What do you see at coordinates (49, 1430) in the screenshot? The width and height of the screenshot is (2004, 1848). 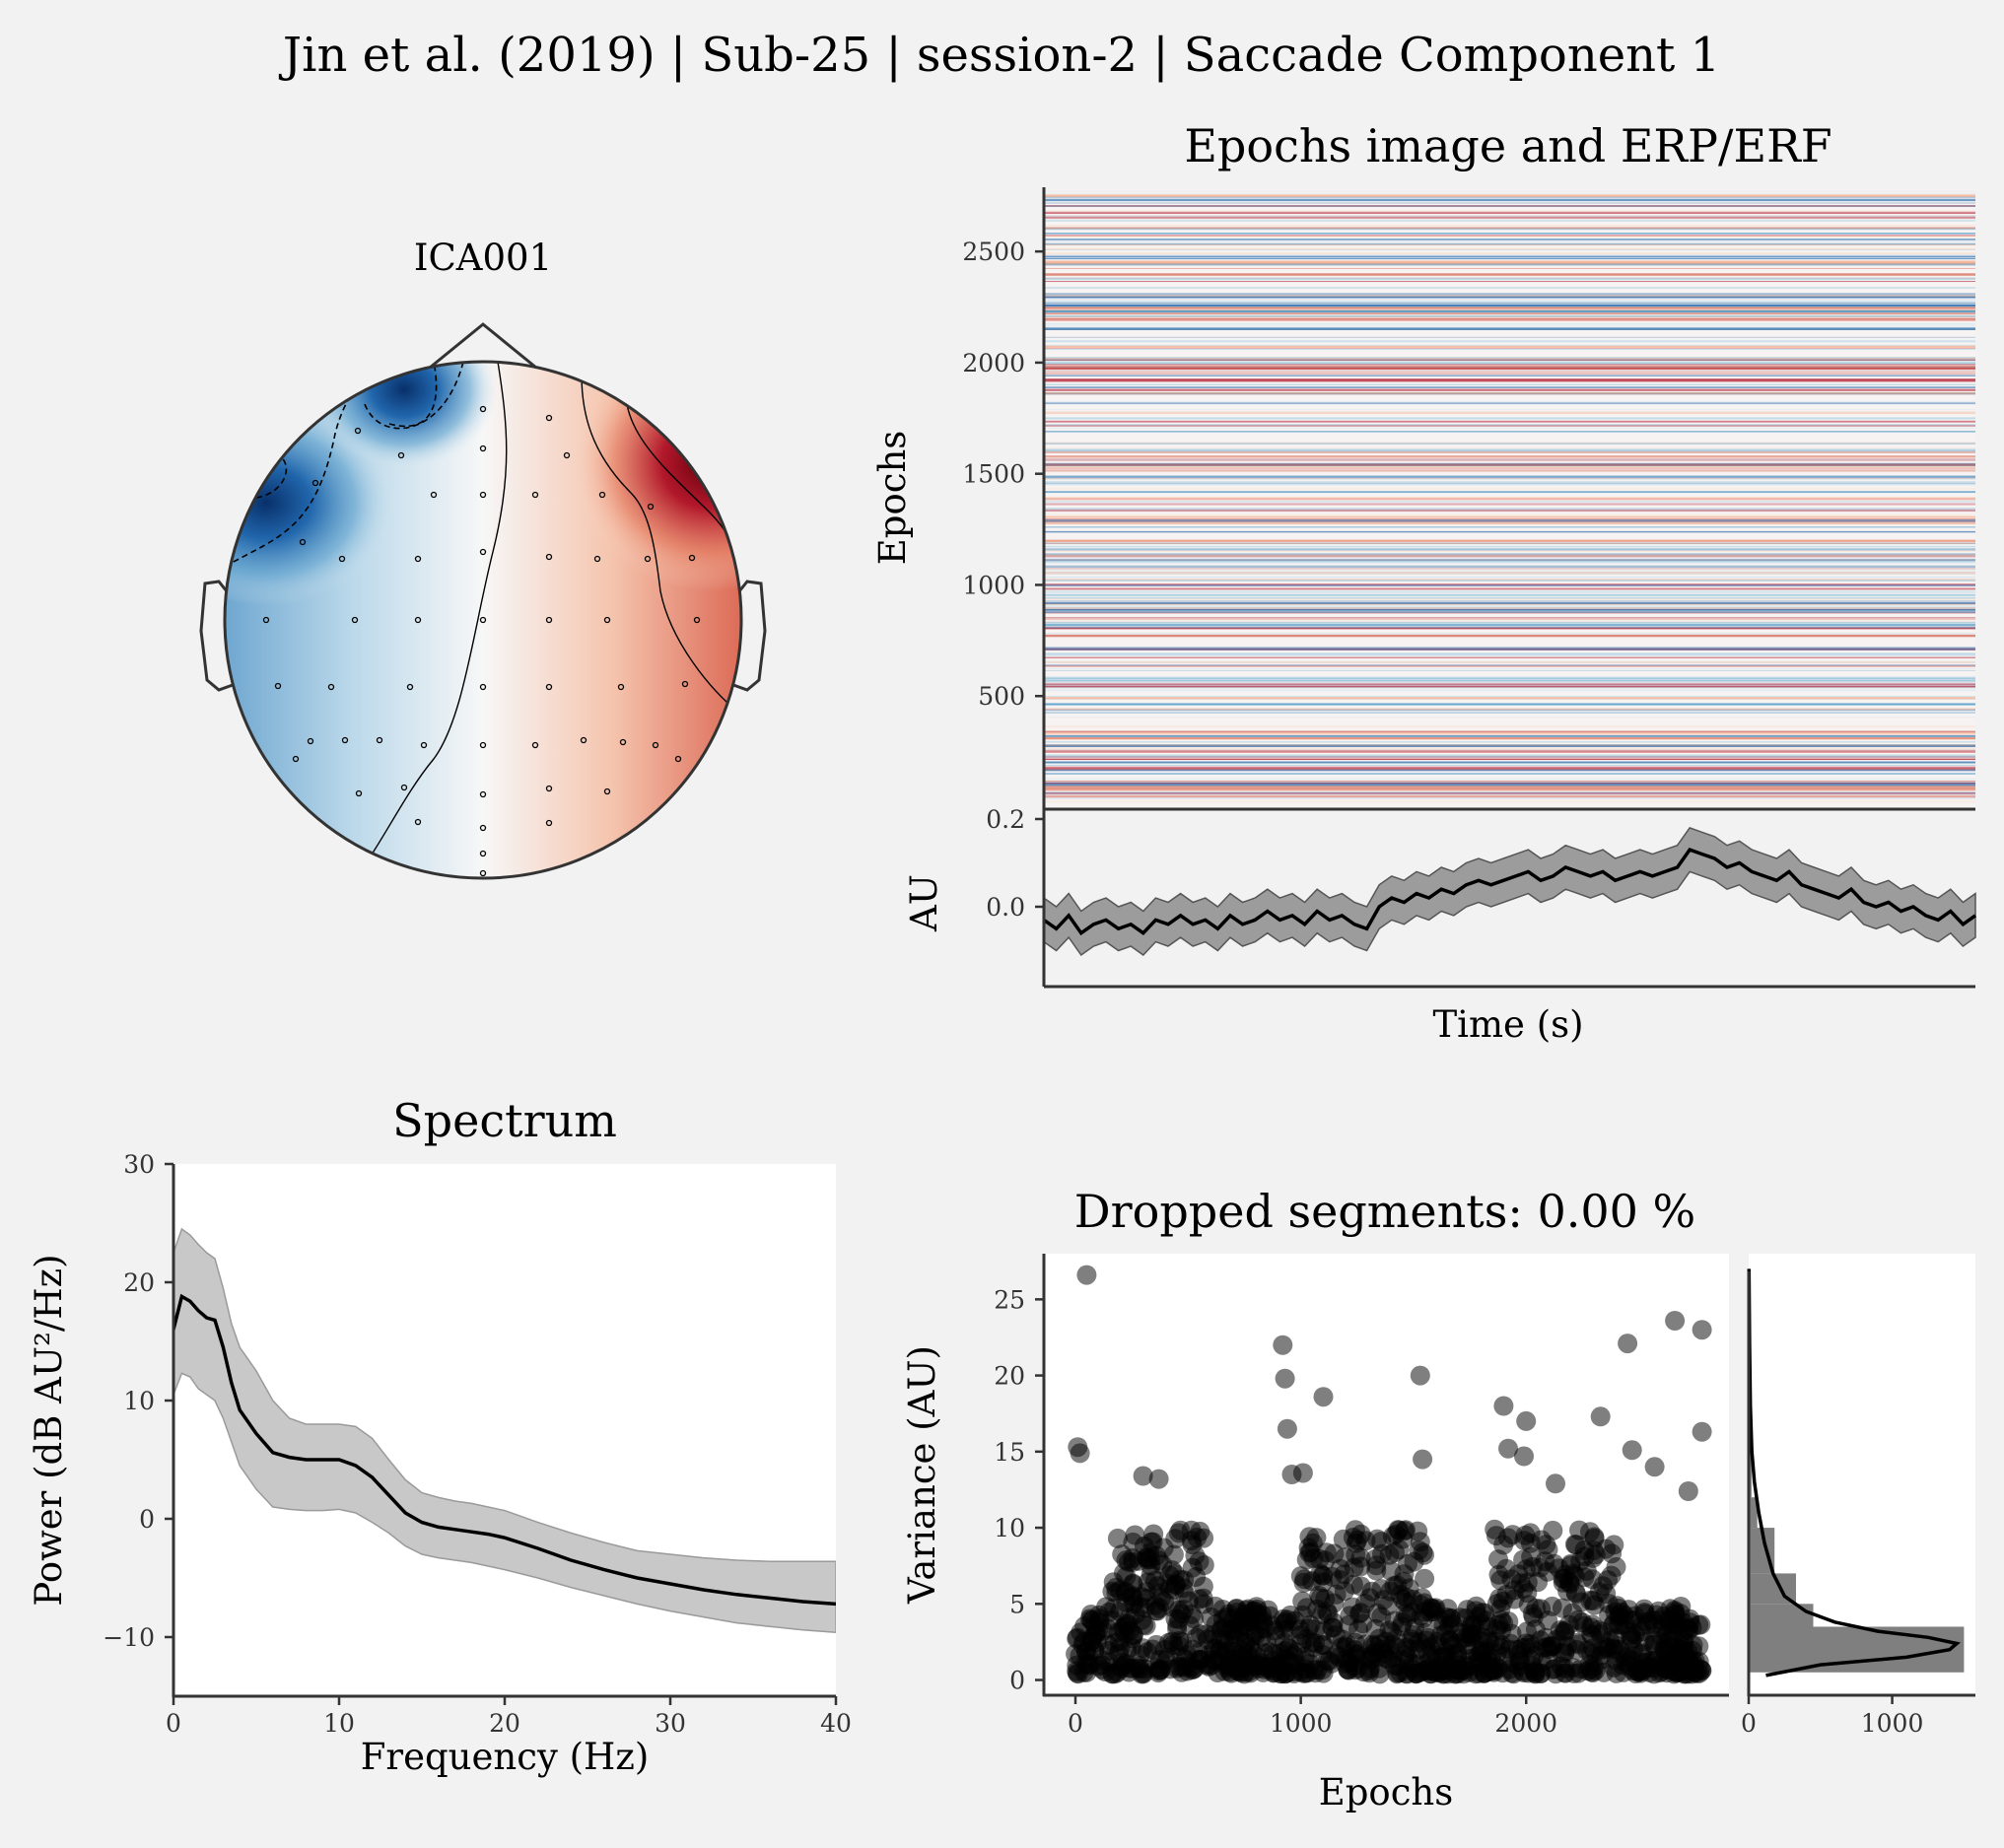 I see `spectrum-ylabel: Power (dB AU²/Hz)` at bounding box center [49, 1430].